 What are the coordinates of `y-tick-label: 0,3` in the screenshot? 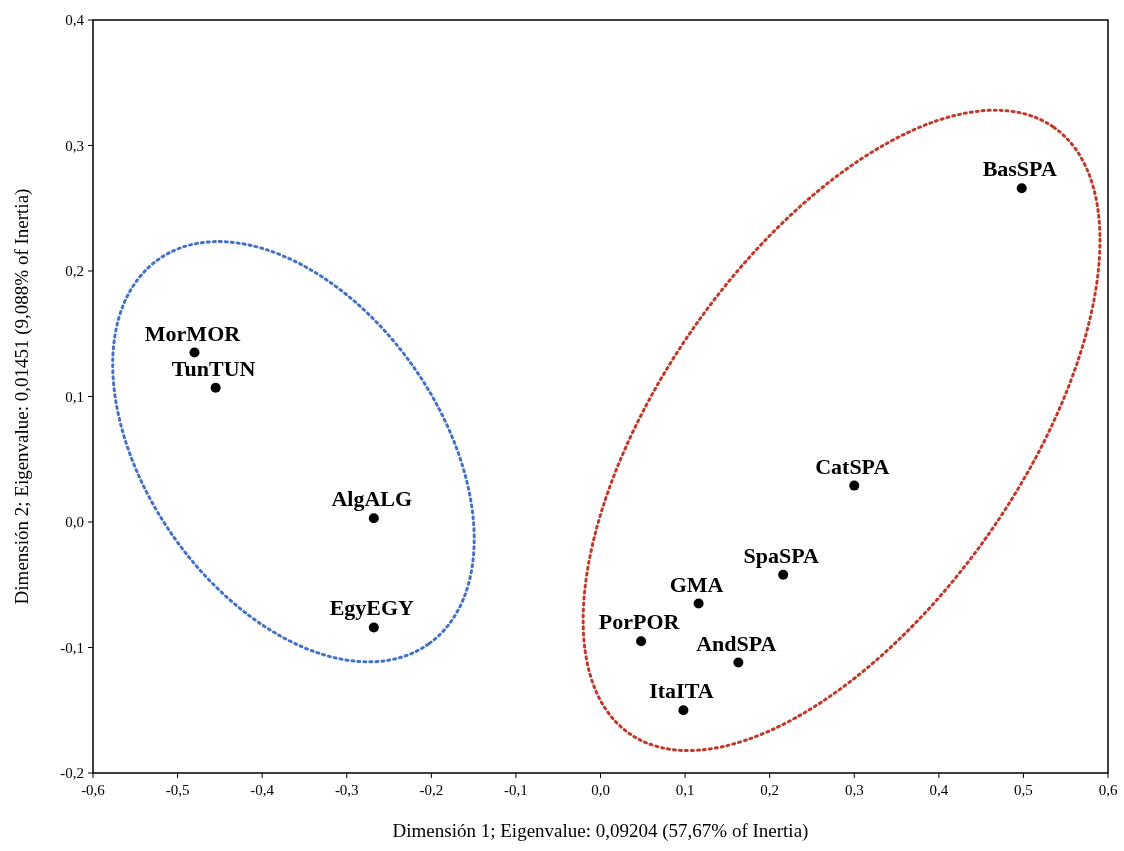 It's located at (74, 145).